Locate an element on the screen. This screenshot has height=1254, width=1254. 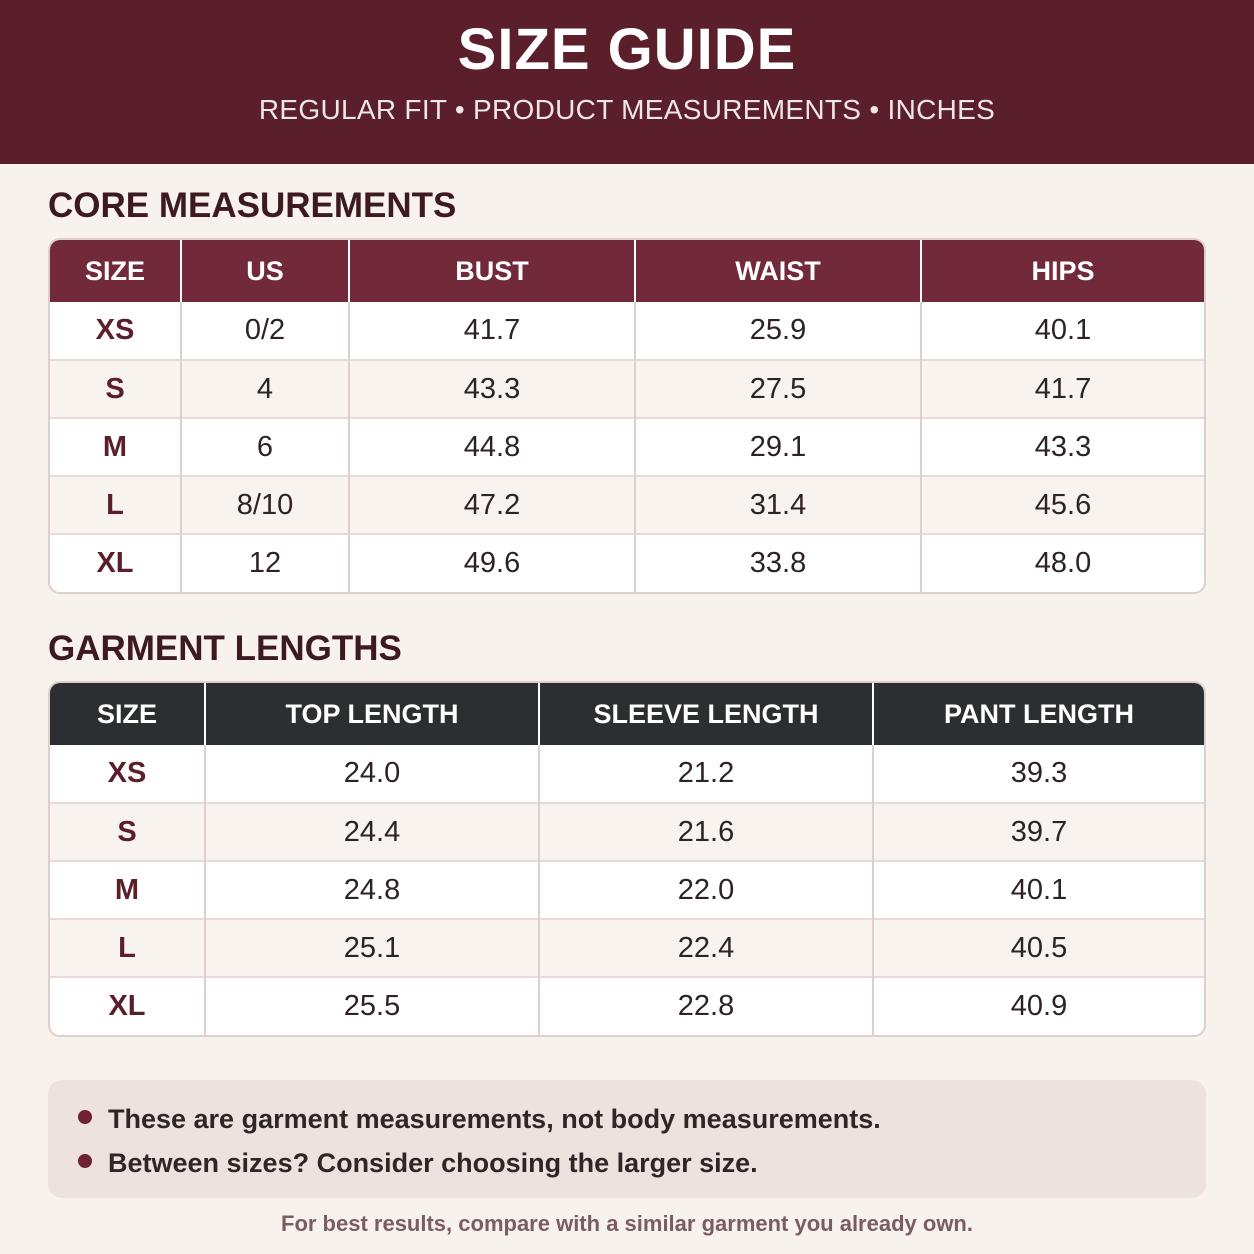
table-row: XS 24.0 21.2 39.3 is located at coordinates (627, 774).